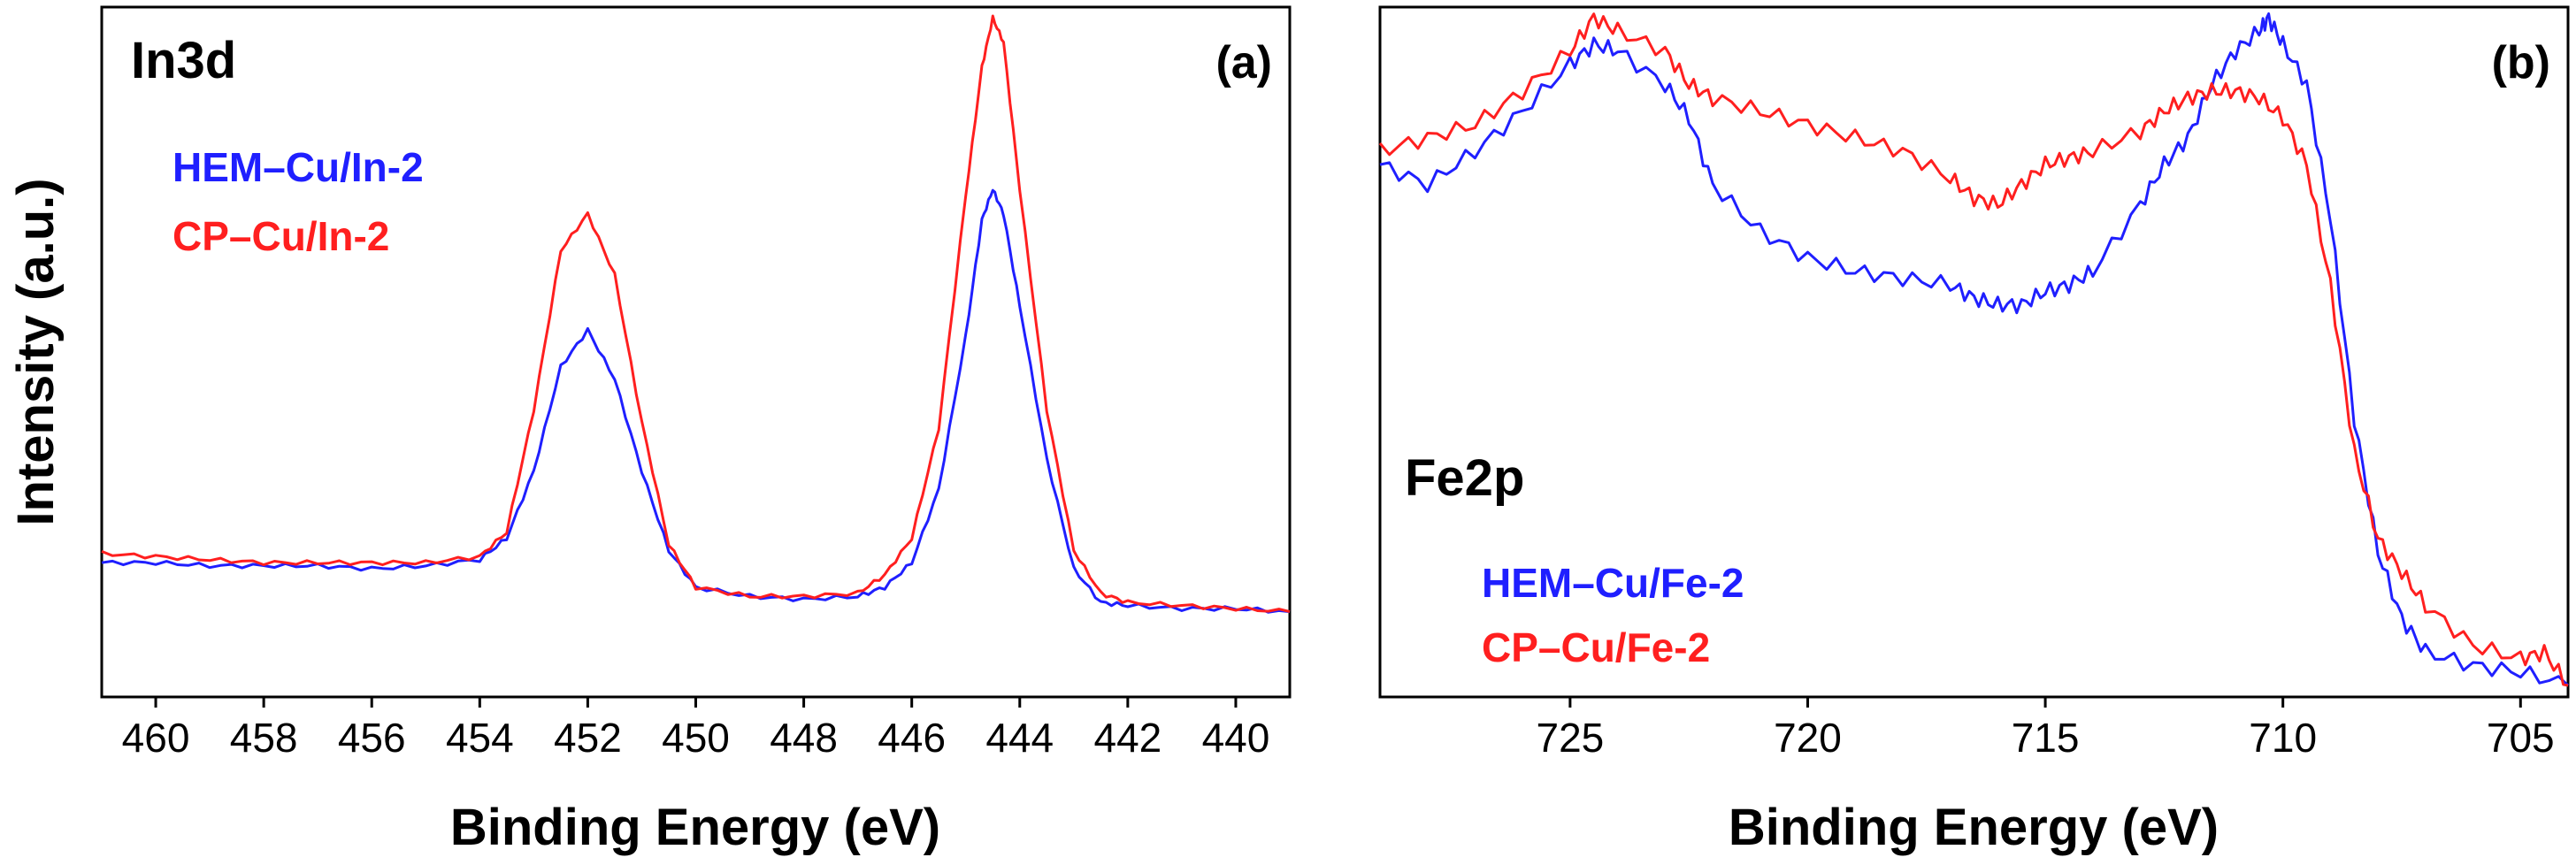  What do you see at coordinates (1571, 738) in the screenshot?
I see `x-tick-label: 725` at bounding box center [1571, 738].